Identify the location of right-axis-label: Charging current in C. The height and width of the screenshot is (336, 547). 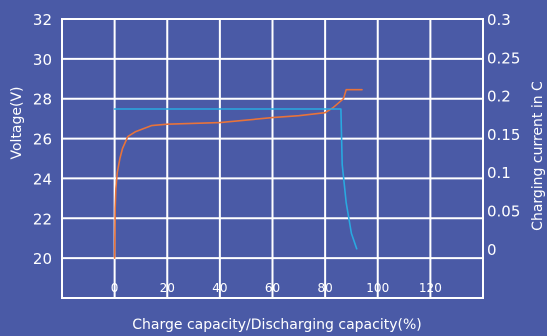
(538, 156).